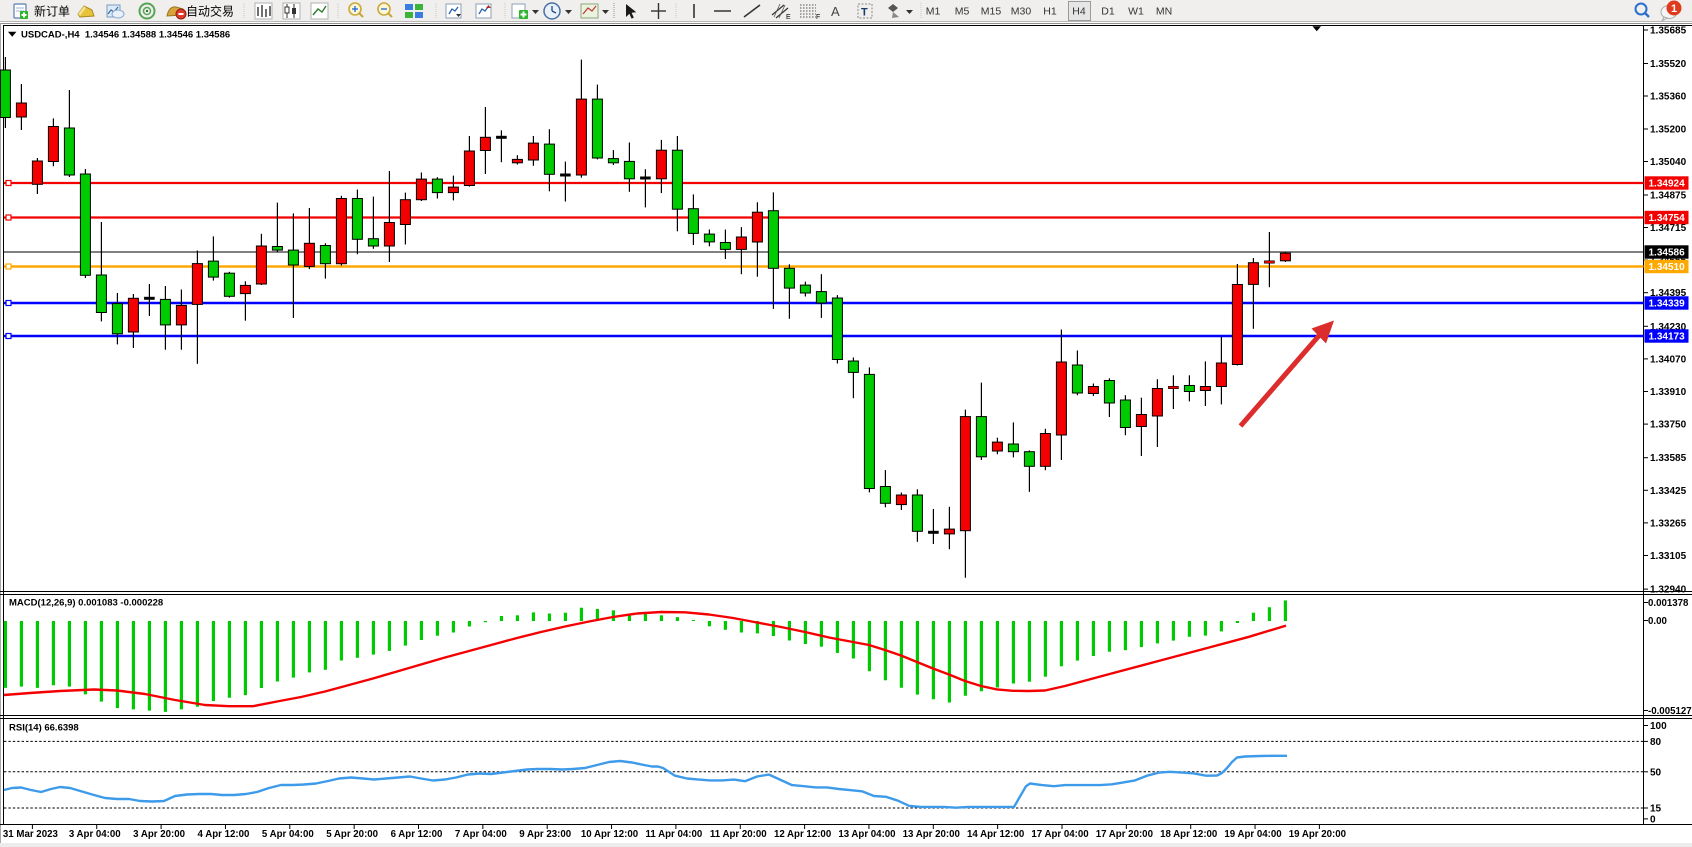  Describe the element at coordinates (1108, 12) in the screenshot. I see `svg-text: D1` at that location.